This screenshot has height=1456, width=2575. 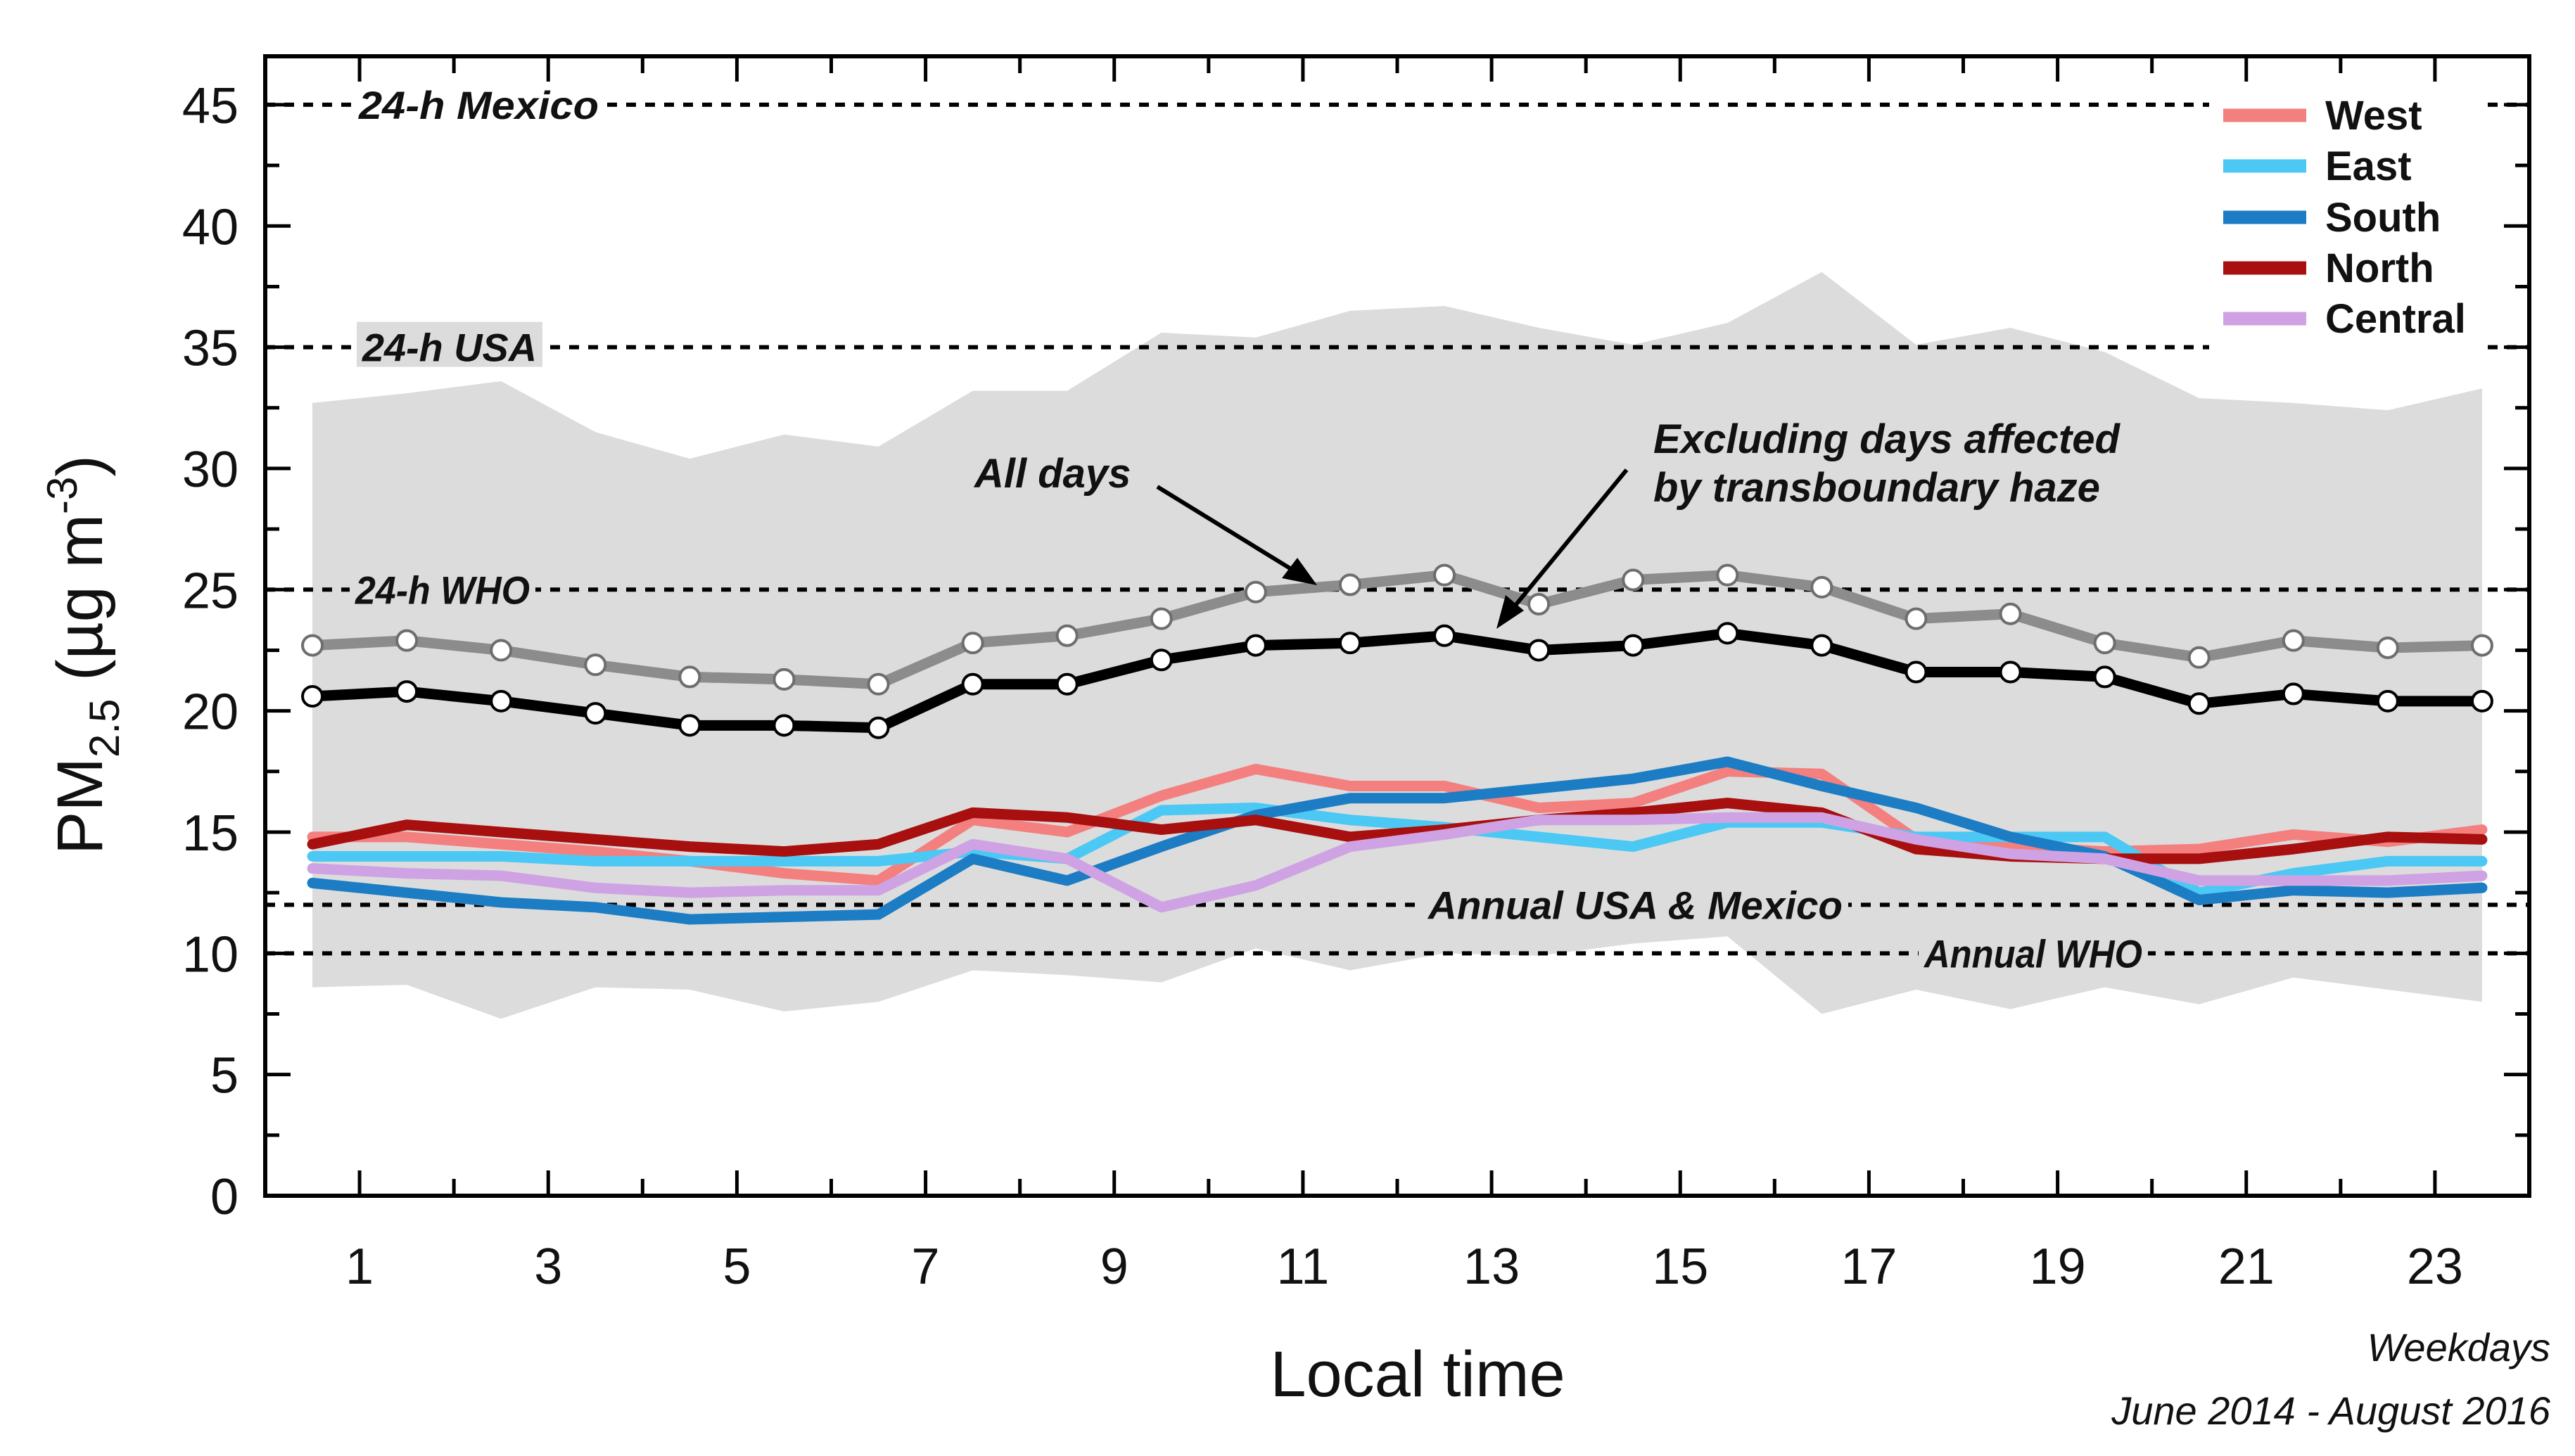 I want to click on annotation-all-days-arrowhead, so click(x=1299, y=571).